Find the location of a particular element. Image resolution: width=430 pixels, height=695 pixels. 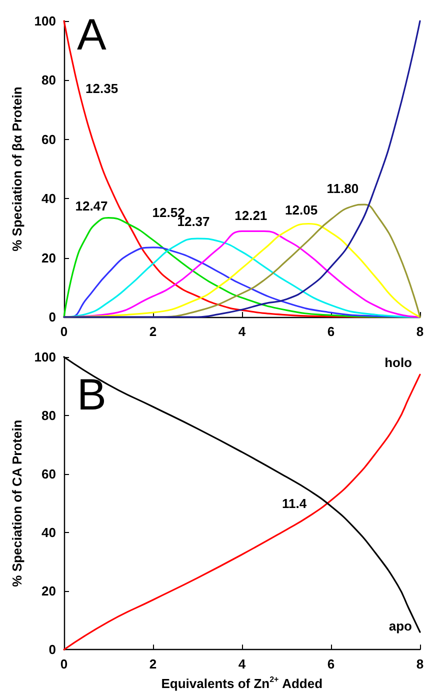

annotation: 11.4 is located at coordinates (295, 503).